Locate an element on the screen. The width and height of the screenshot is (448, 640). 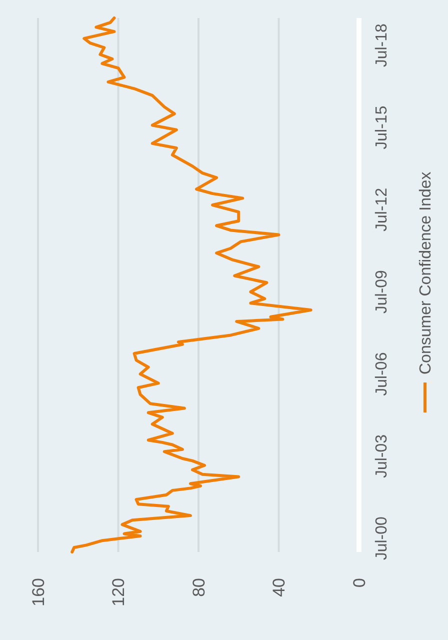
y-tick-label: Jul-15 is located at coordinates (382, 128).